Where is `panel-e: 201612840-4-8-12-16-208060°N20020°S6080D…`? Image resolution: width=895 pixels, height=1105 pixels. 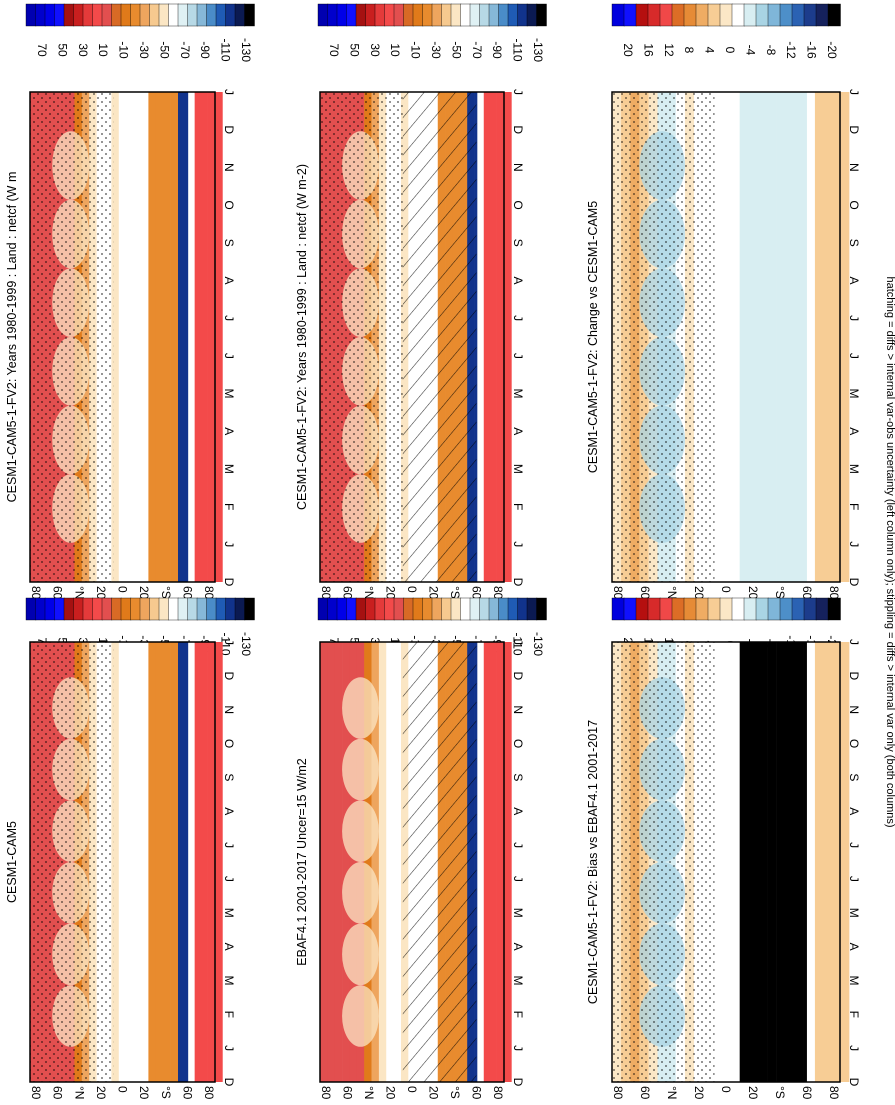 panel-e: 201612840-4-8-12-16-208060°N20020°S6080D… is located at coordinates (723, 848).